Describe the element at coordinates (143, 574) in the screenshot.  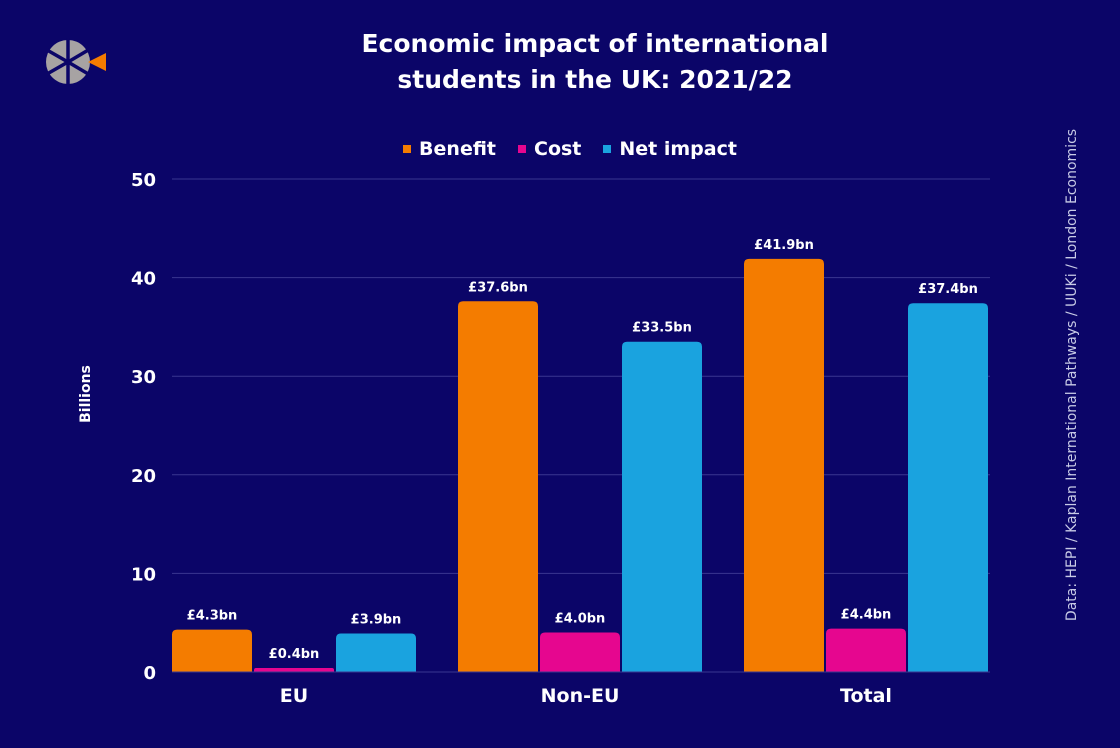
I see `y-tick-label: 10` at that location.